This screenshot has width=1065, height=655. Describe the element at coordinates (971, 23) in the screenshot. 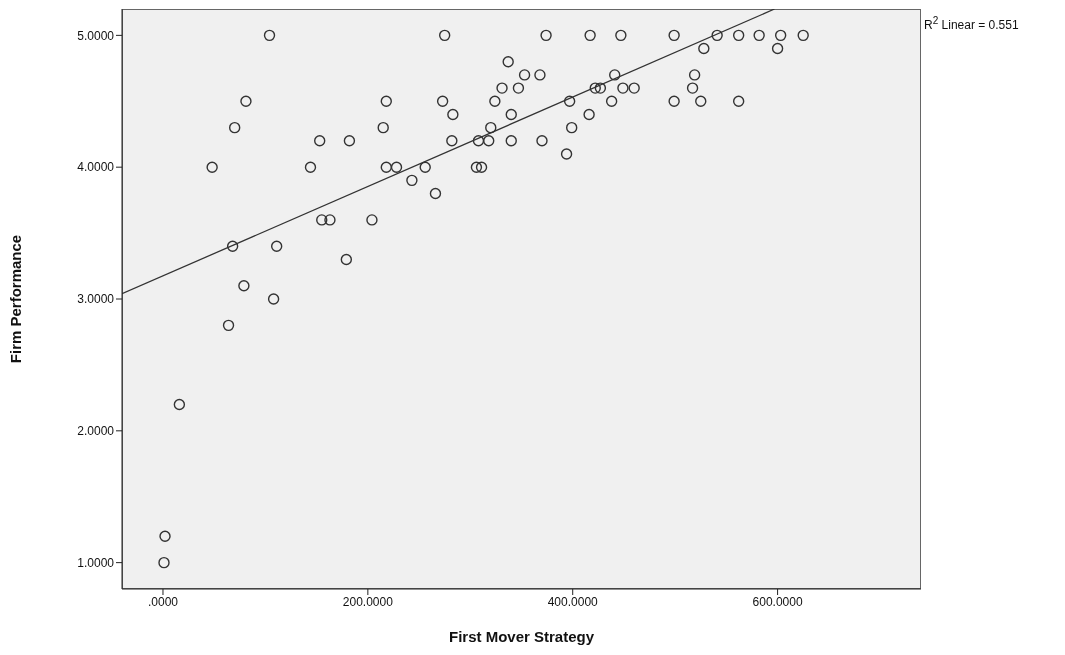

I see `text: R$^{2}$ Linear = 0.551` at that location.